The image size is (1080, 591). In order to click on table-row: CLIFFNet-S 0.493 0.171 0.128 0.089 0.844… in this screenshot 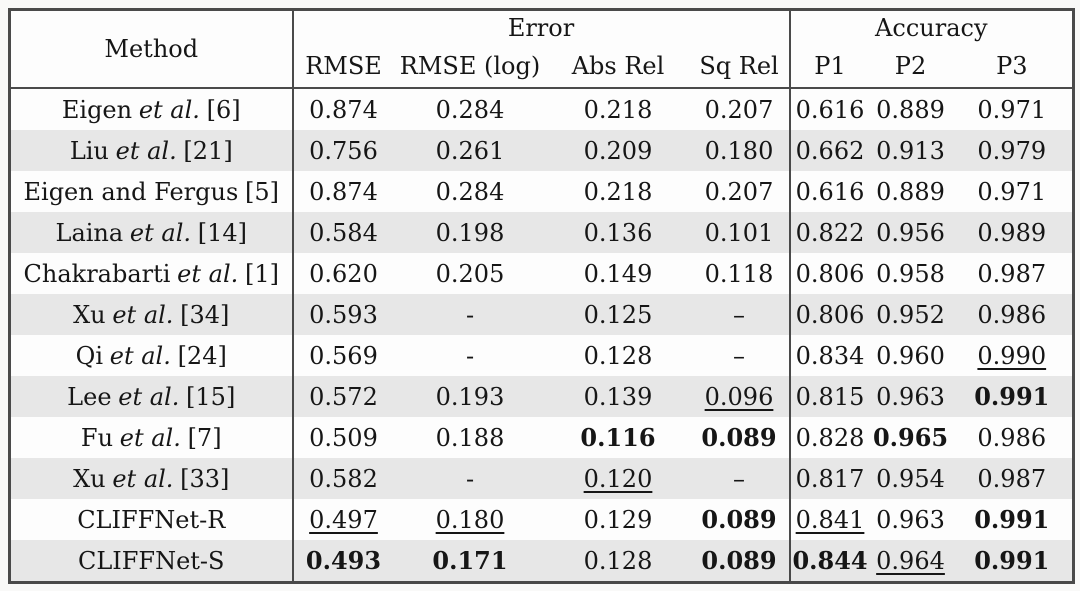, I will do `click(541, 561)`.